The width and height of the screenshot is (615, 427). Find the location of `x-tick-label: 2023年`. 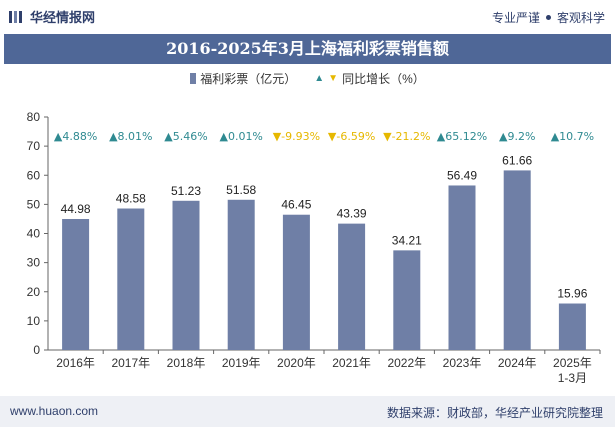

x-tick-label: 2023年 is located at coordinates (462, 363).